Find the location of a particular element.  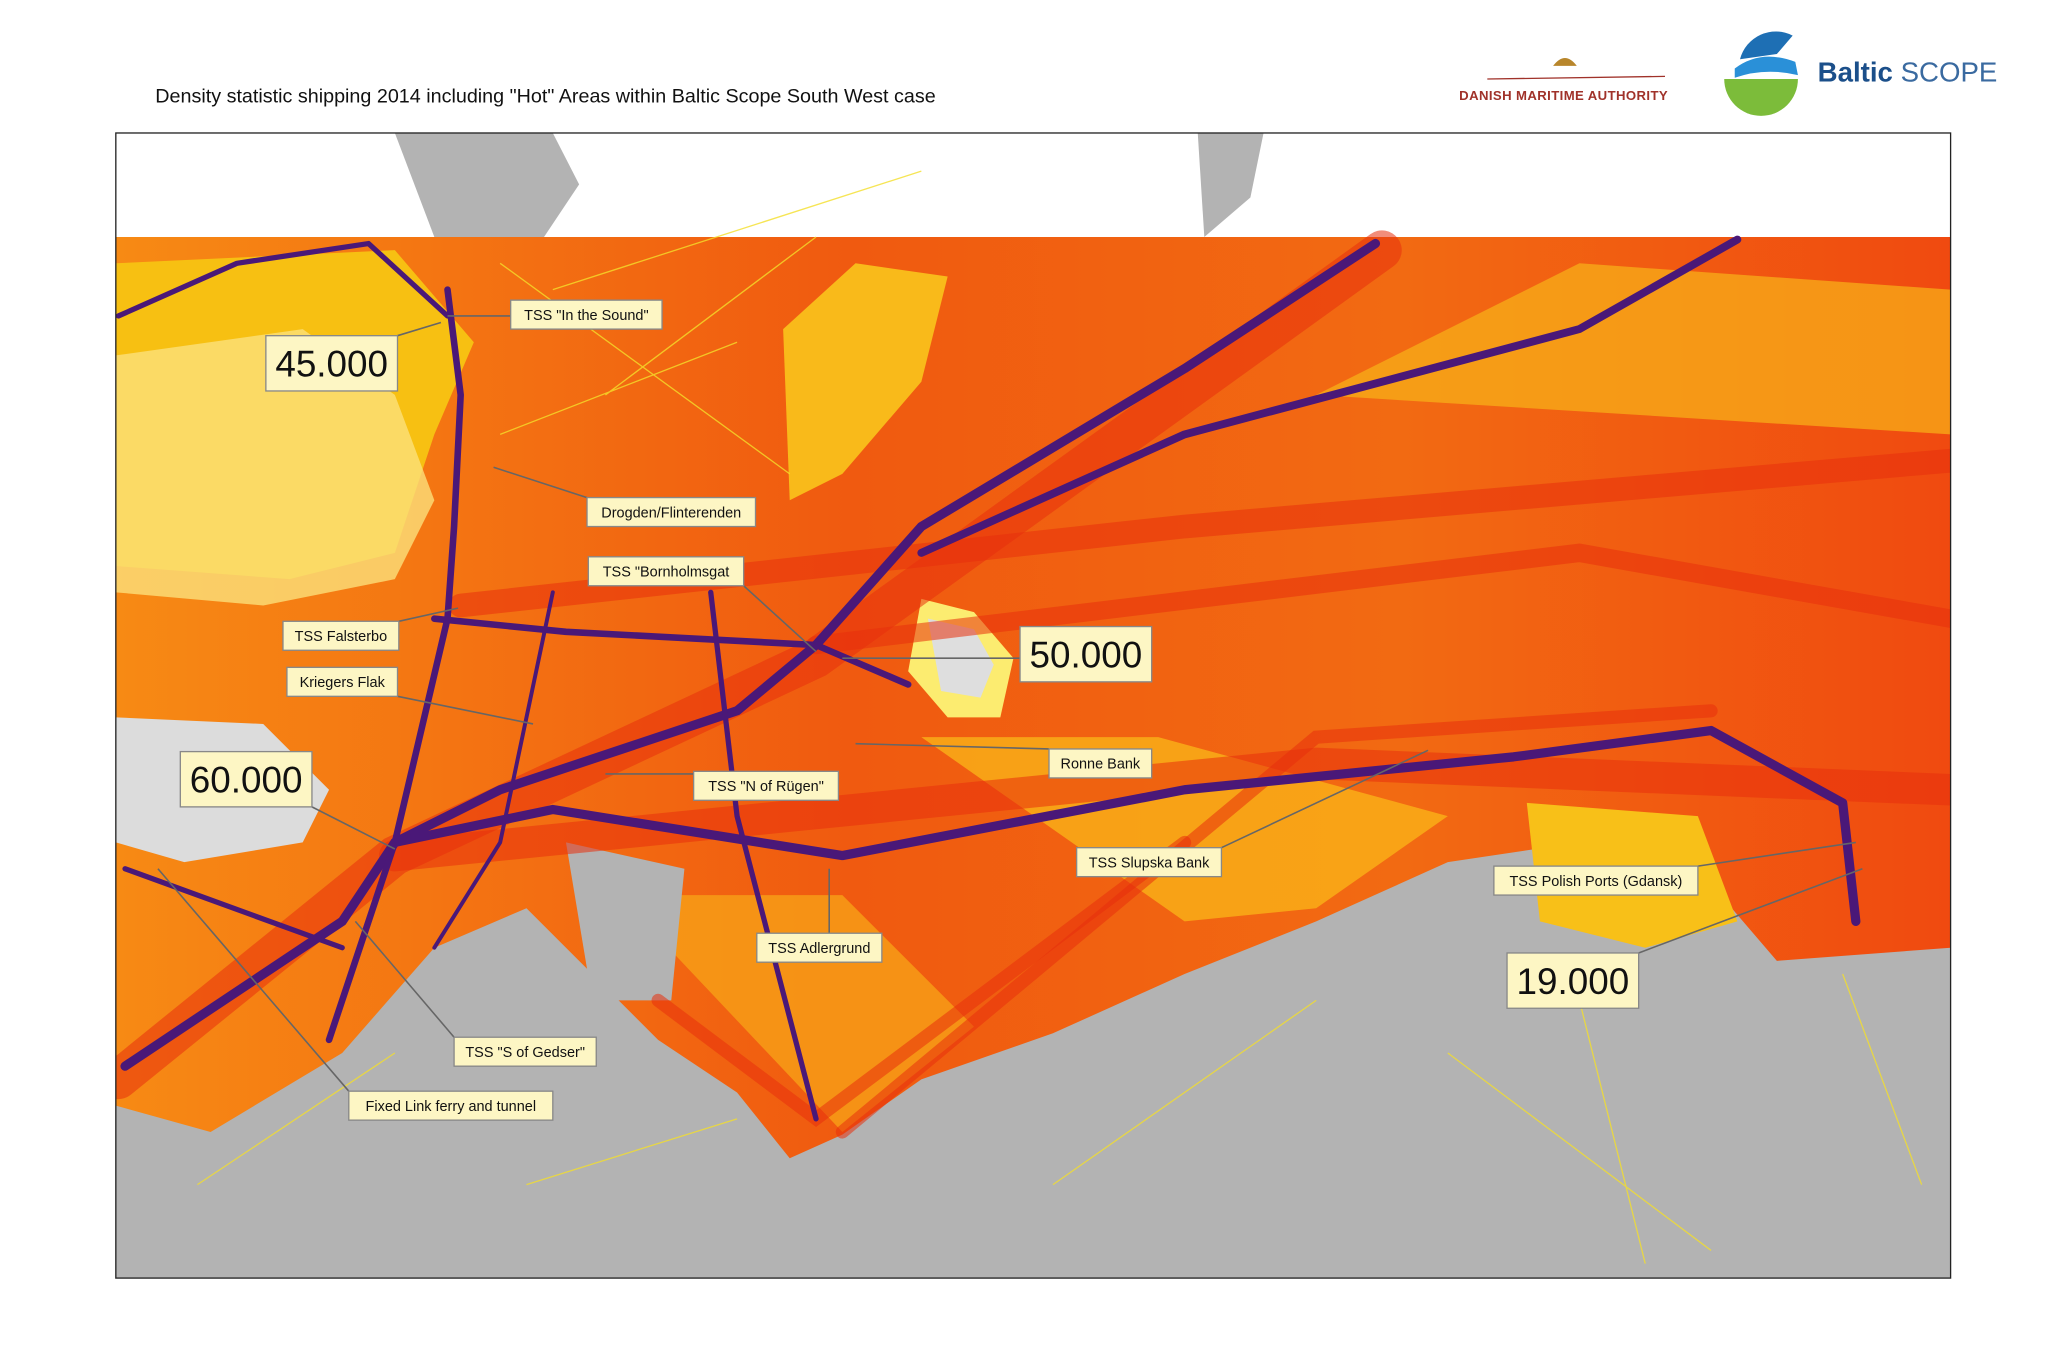

area-label-text: TSS "S of Gedser" is located at coordinates (525, 1053).